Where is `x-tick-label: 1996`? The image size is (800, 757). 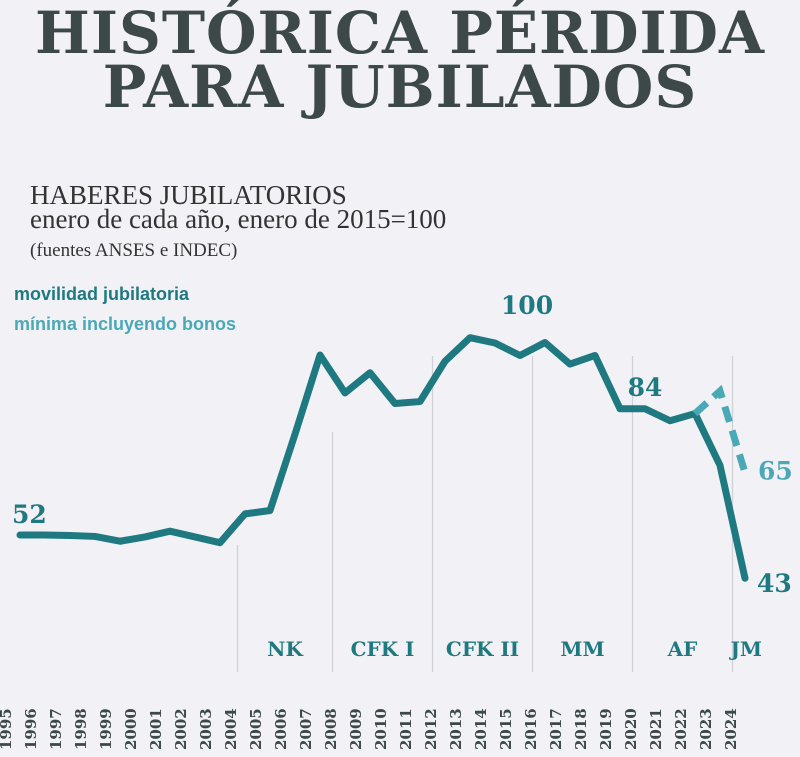
x-tick-label: 1996 is located at coordinates (31, 729).